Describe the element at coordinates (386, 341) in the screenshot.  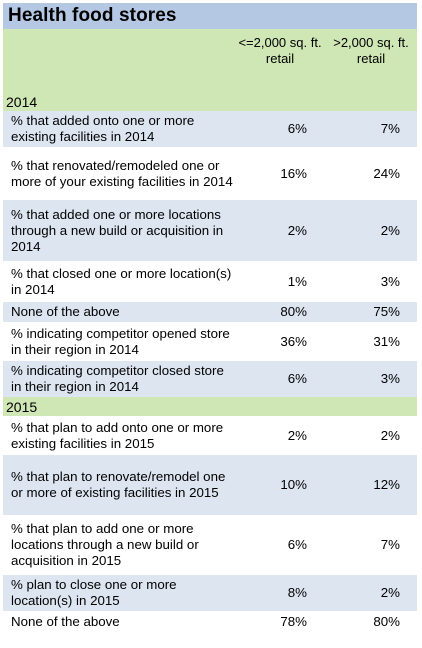
I see `value-large-stores: 31%` at that location.